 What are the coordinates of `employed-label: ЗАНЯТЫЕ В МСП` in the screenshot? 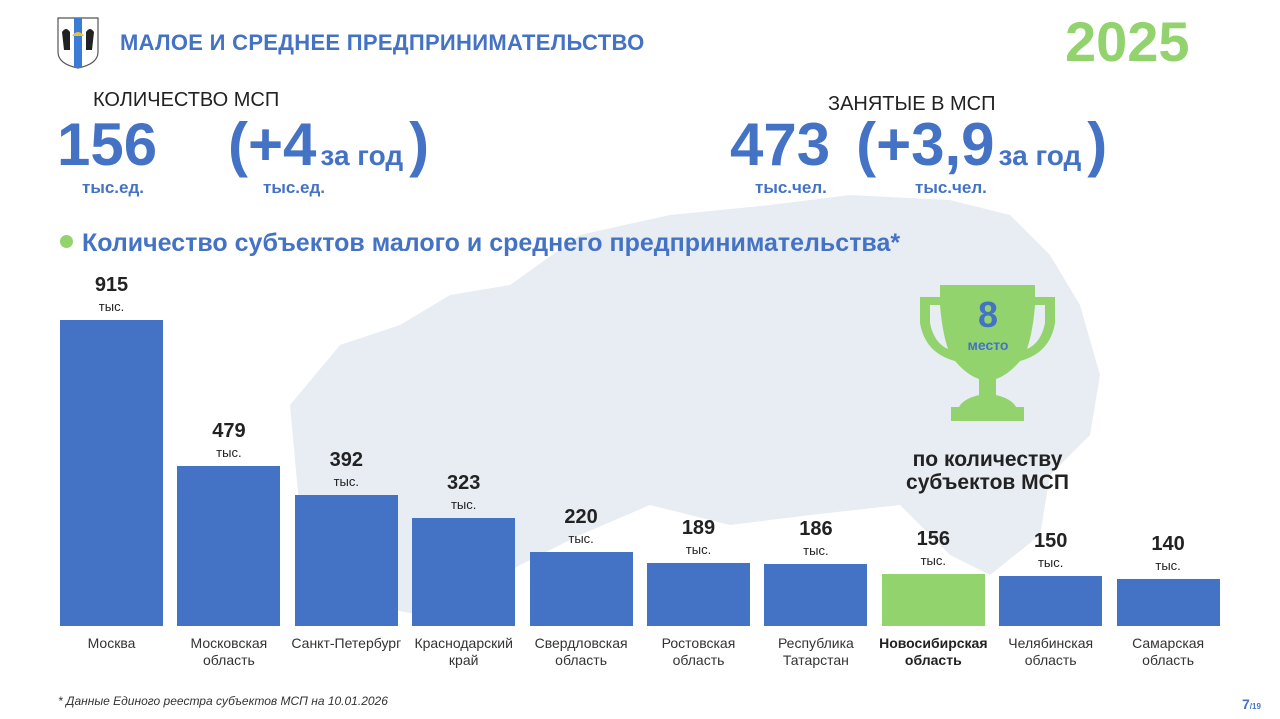 It's located at (912, 104).